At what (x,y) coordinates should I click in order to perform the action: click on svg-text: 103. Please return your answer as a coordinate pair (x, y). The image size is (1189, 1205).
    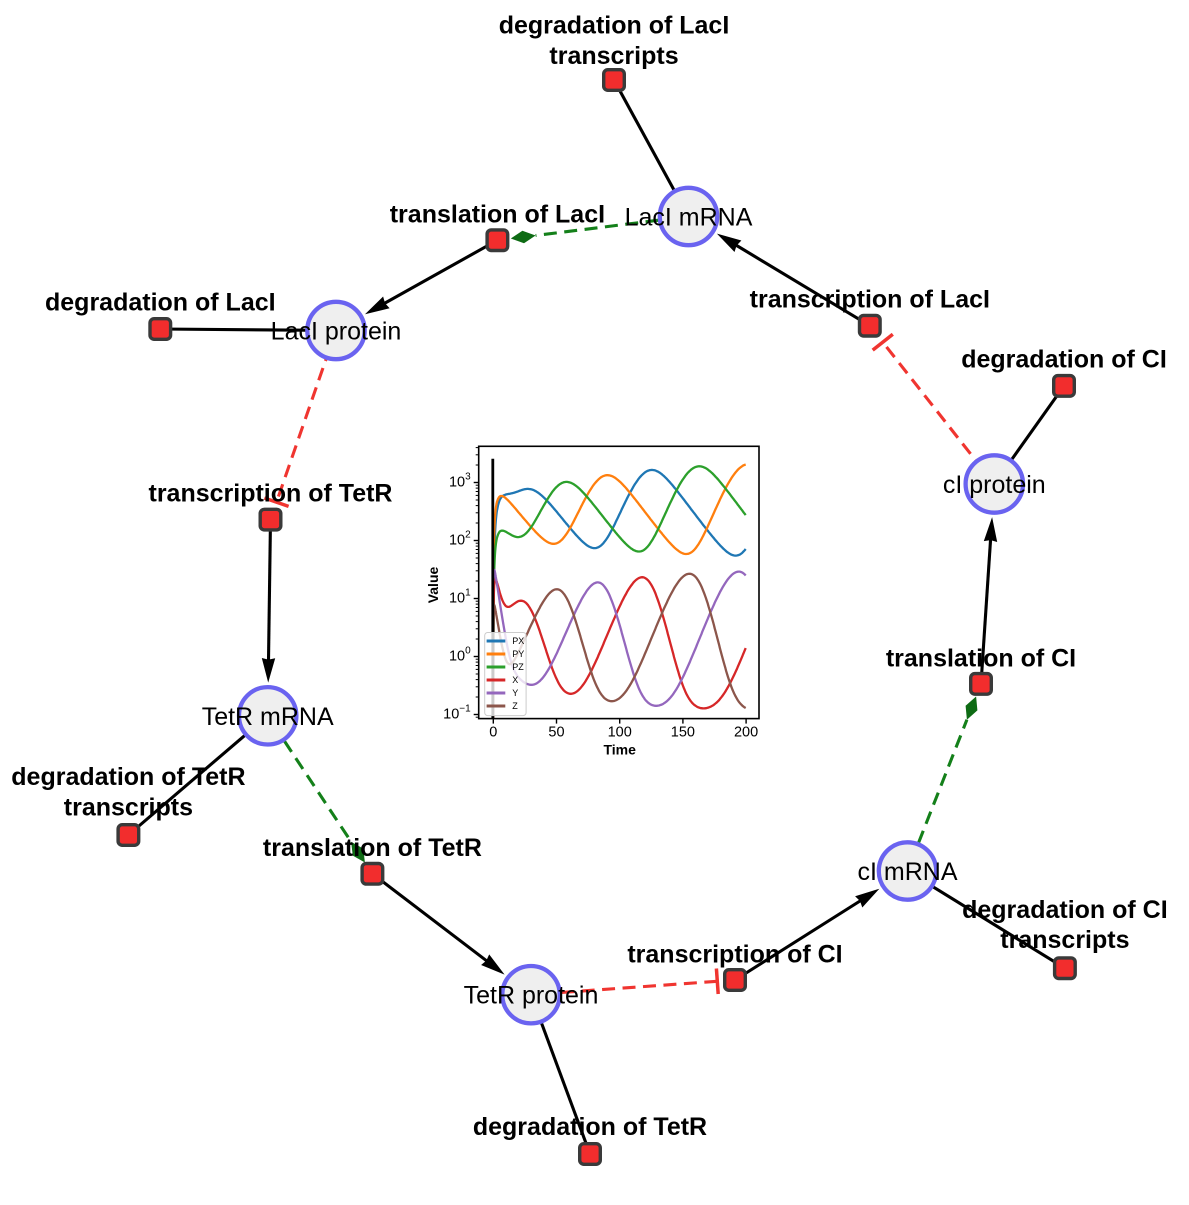
    Looking at the image, I should click on (460, 481).